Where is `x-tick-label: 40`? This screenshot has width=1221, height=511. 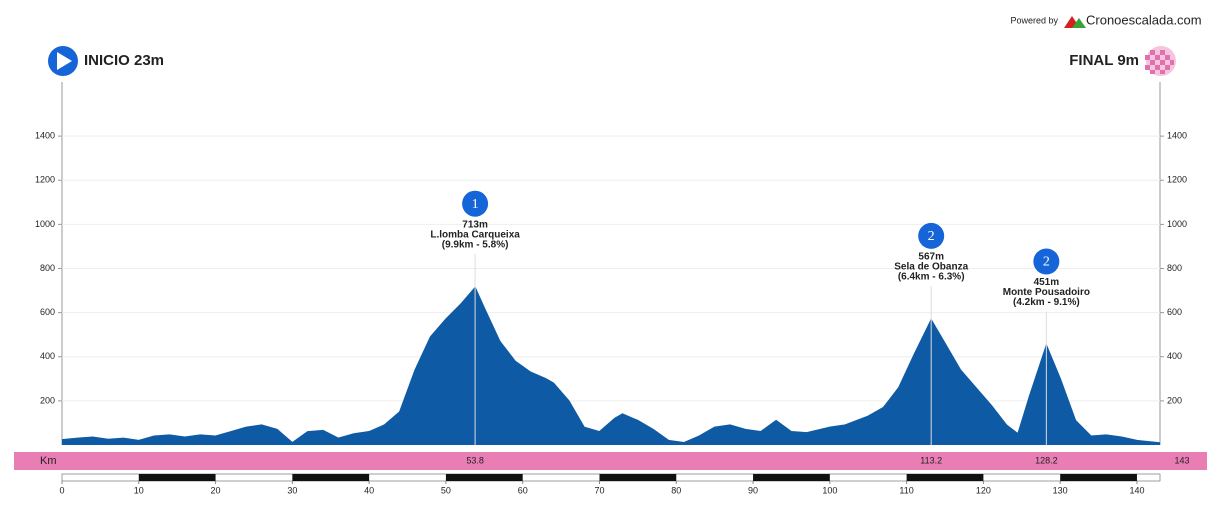 x-tick-label: 40 is located at coordinates (369, 490).